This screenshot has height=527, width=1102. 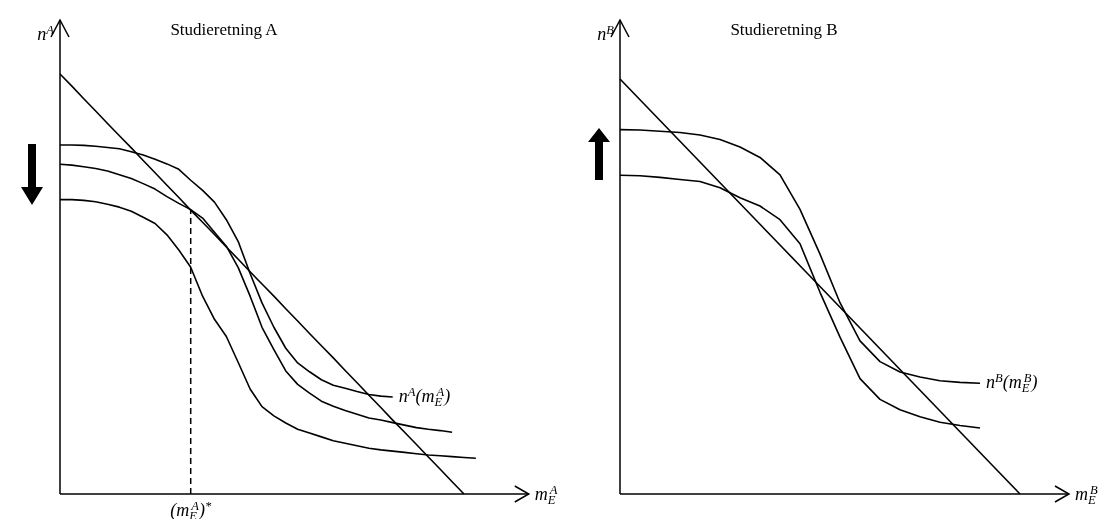 I want to click on chart-title: Studieretning B, so click(x=784, y=29).